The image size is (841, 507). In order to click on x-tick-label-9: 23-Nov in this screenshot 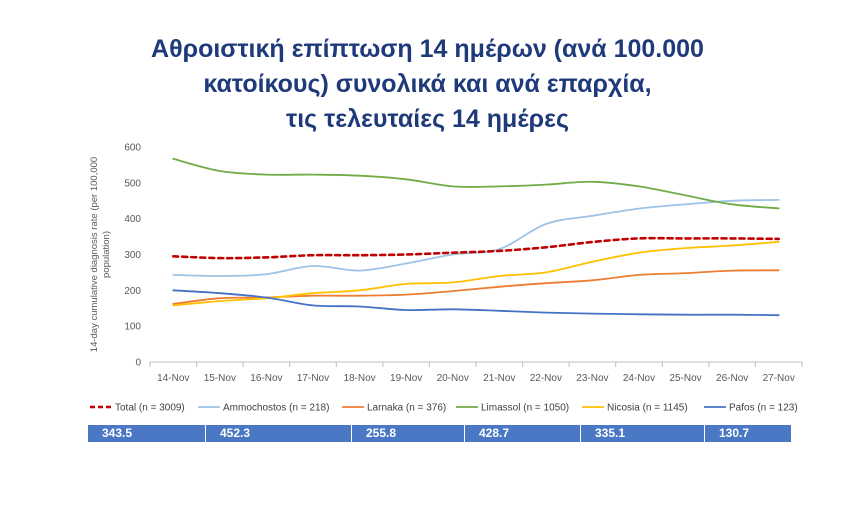, I will do `click(592, 378)`.